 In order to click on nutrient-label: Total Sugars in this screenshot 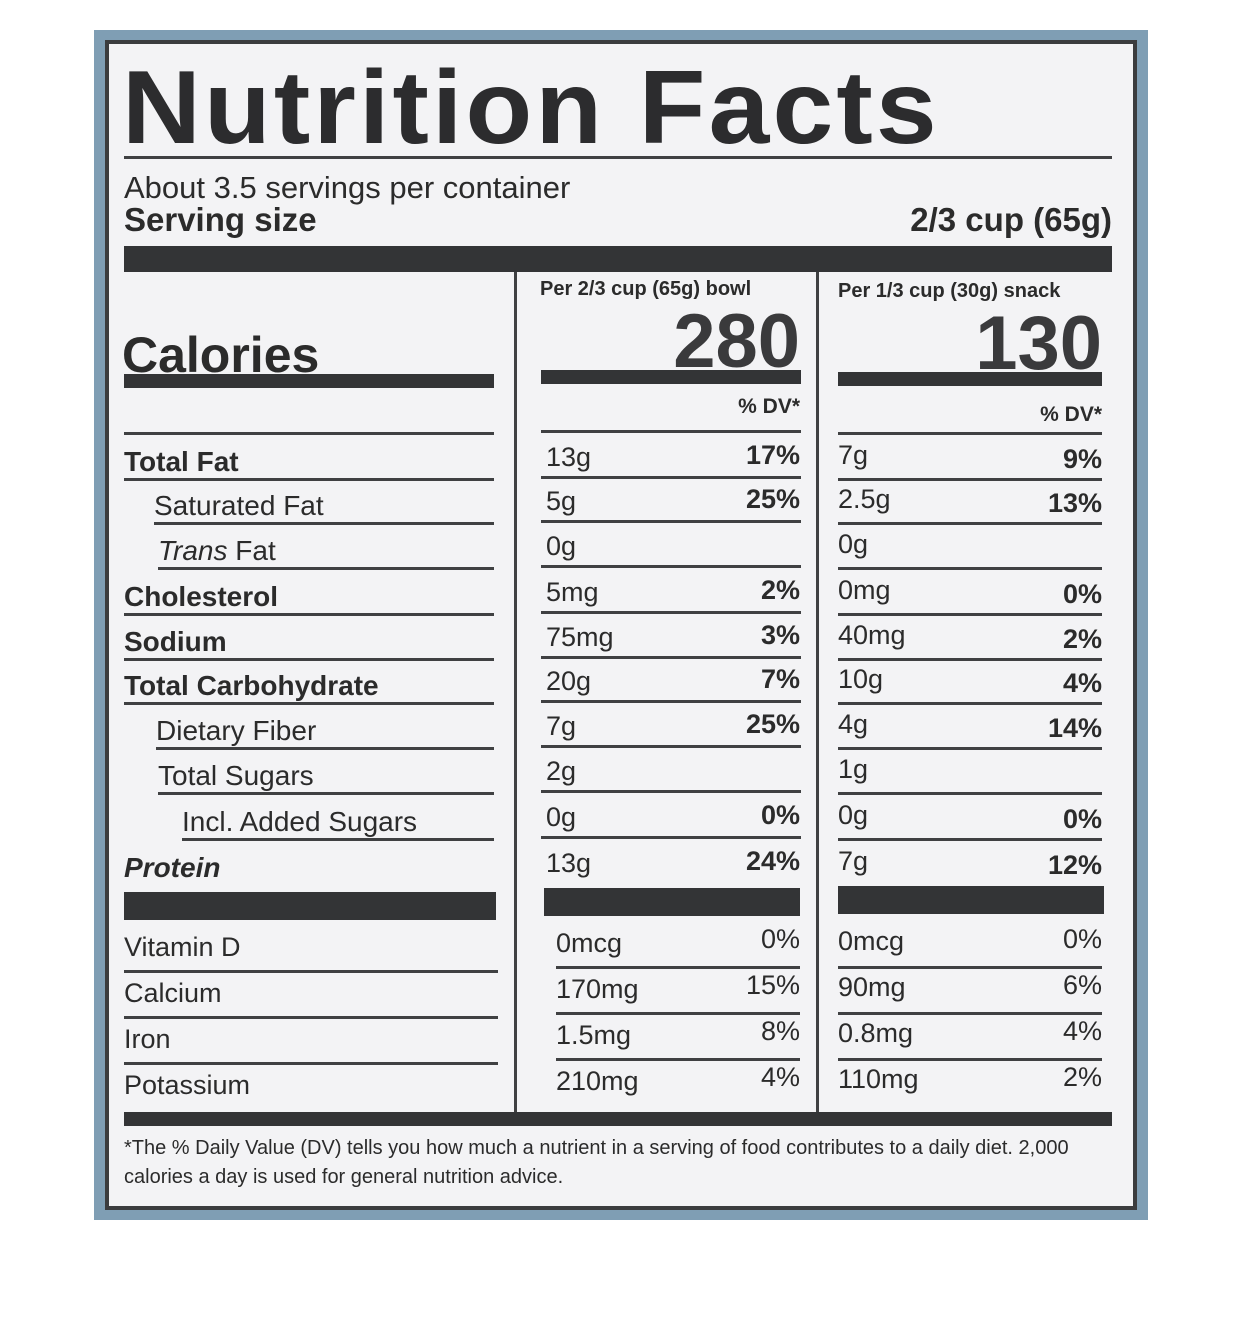, I will do `click(236, 776)`.